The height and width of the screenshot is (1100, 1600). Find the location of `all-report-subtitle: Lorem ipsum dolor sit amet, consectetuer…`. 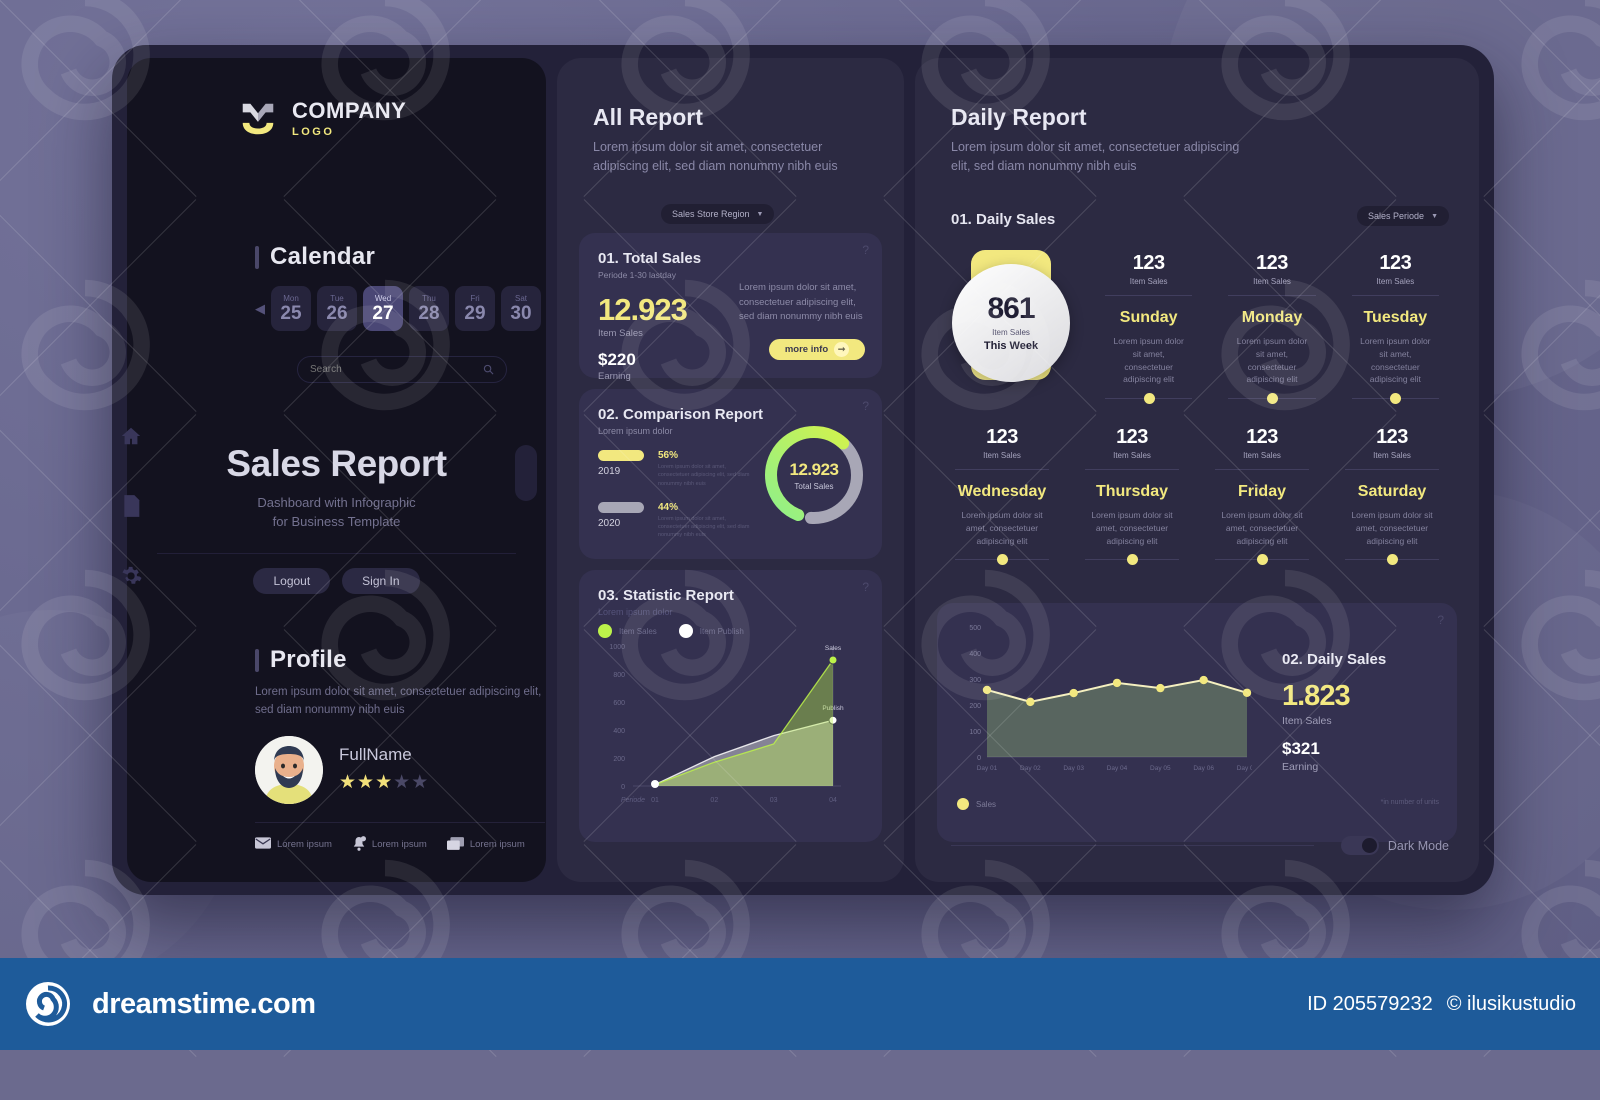

all-report-subtitle: Lorem ipsum dolor sit amet, consectetuer… is located at coordinates (715, 156).